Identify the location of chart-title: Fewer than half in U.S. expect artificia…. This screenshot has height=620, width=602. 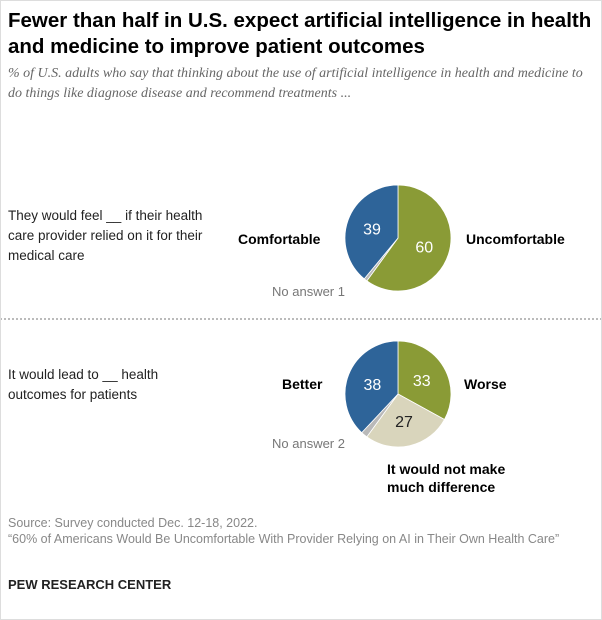
(300, 33).